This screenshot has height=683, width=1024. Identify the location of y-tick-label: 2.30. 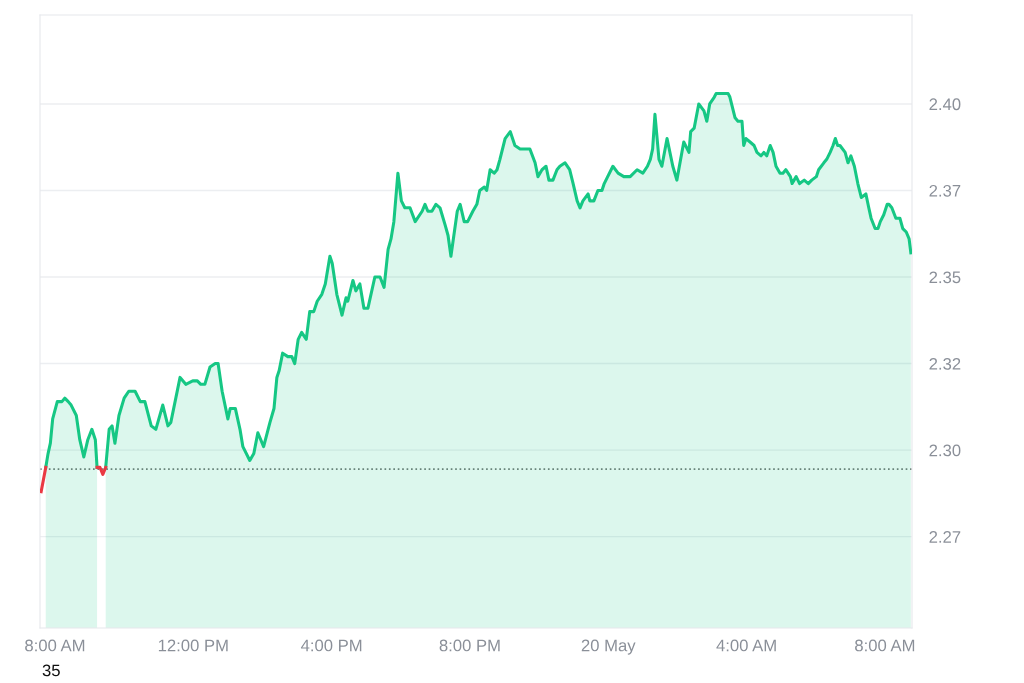
(945, 450).